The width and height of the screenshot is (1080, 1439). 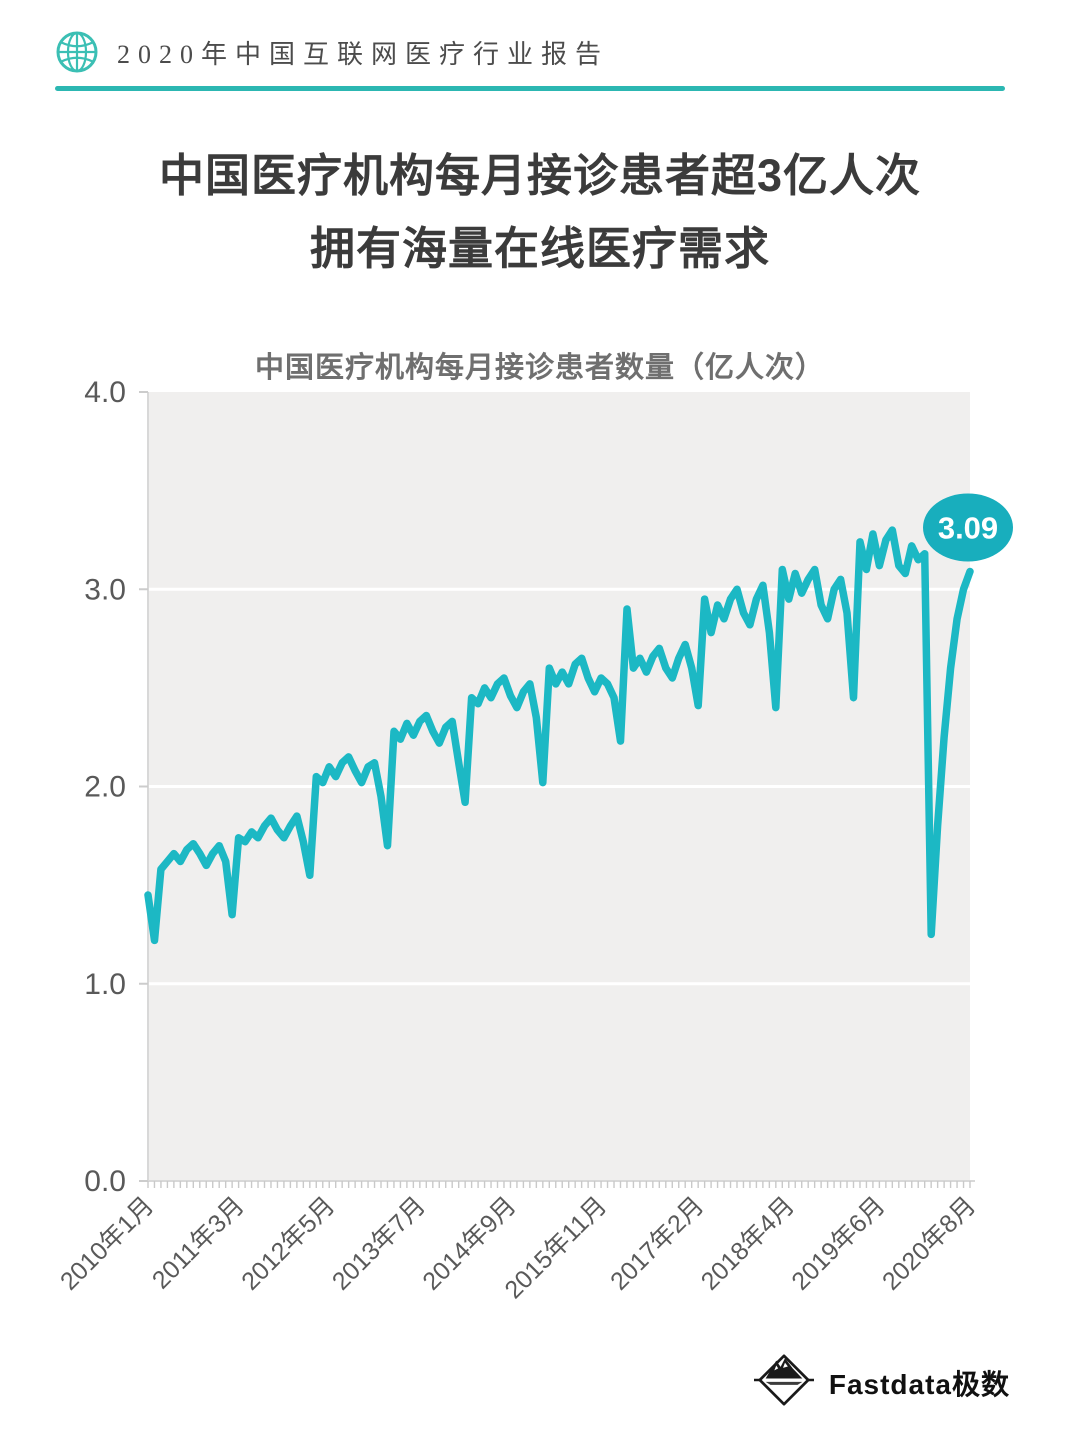 I want to click on report-header: 2020年中国互联网医疗行业报告, so click(x=332, y=52).